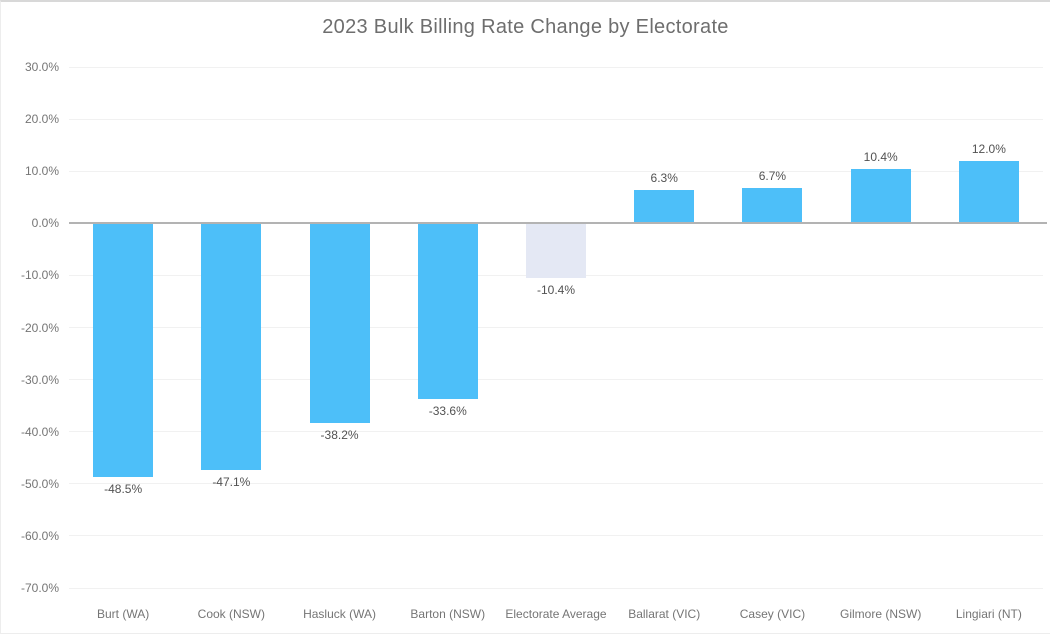 The image size is (1050, 634). I want to click on bar-gilmore-nsw, so click(880, 196).